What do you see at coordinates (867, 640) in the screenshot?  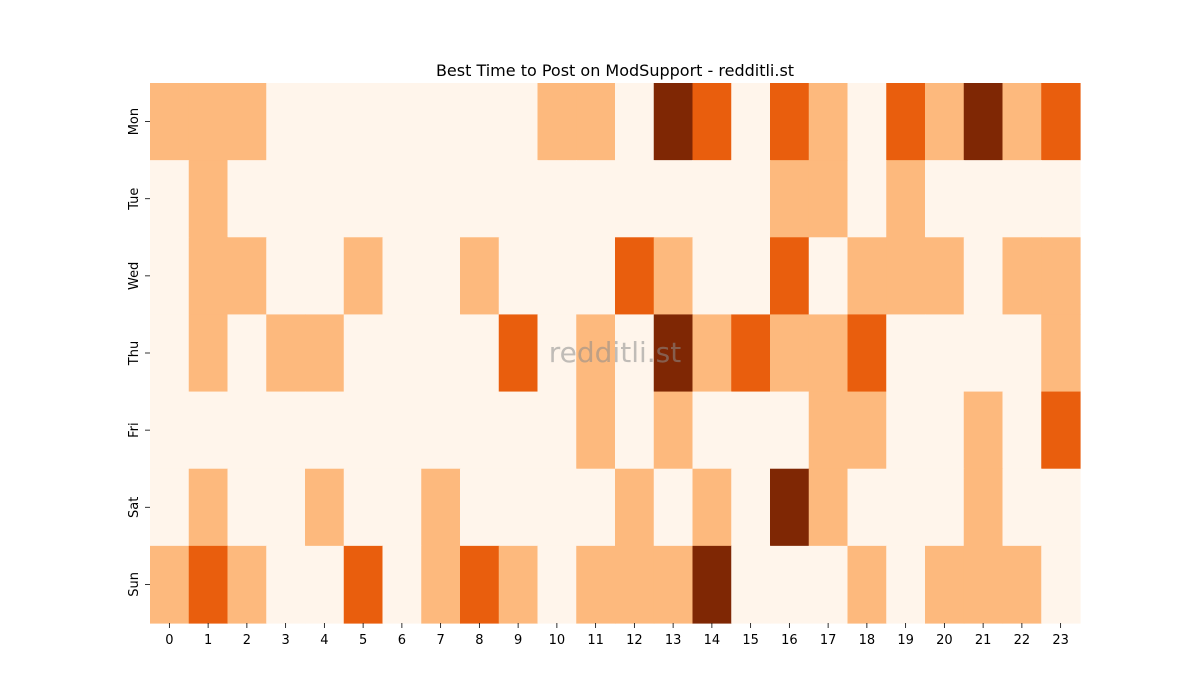 I see `x-tick-label: 18` at bounding box center [867, 640].